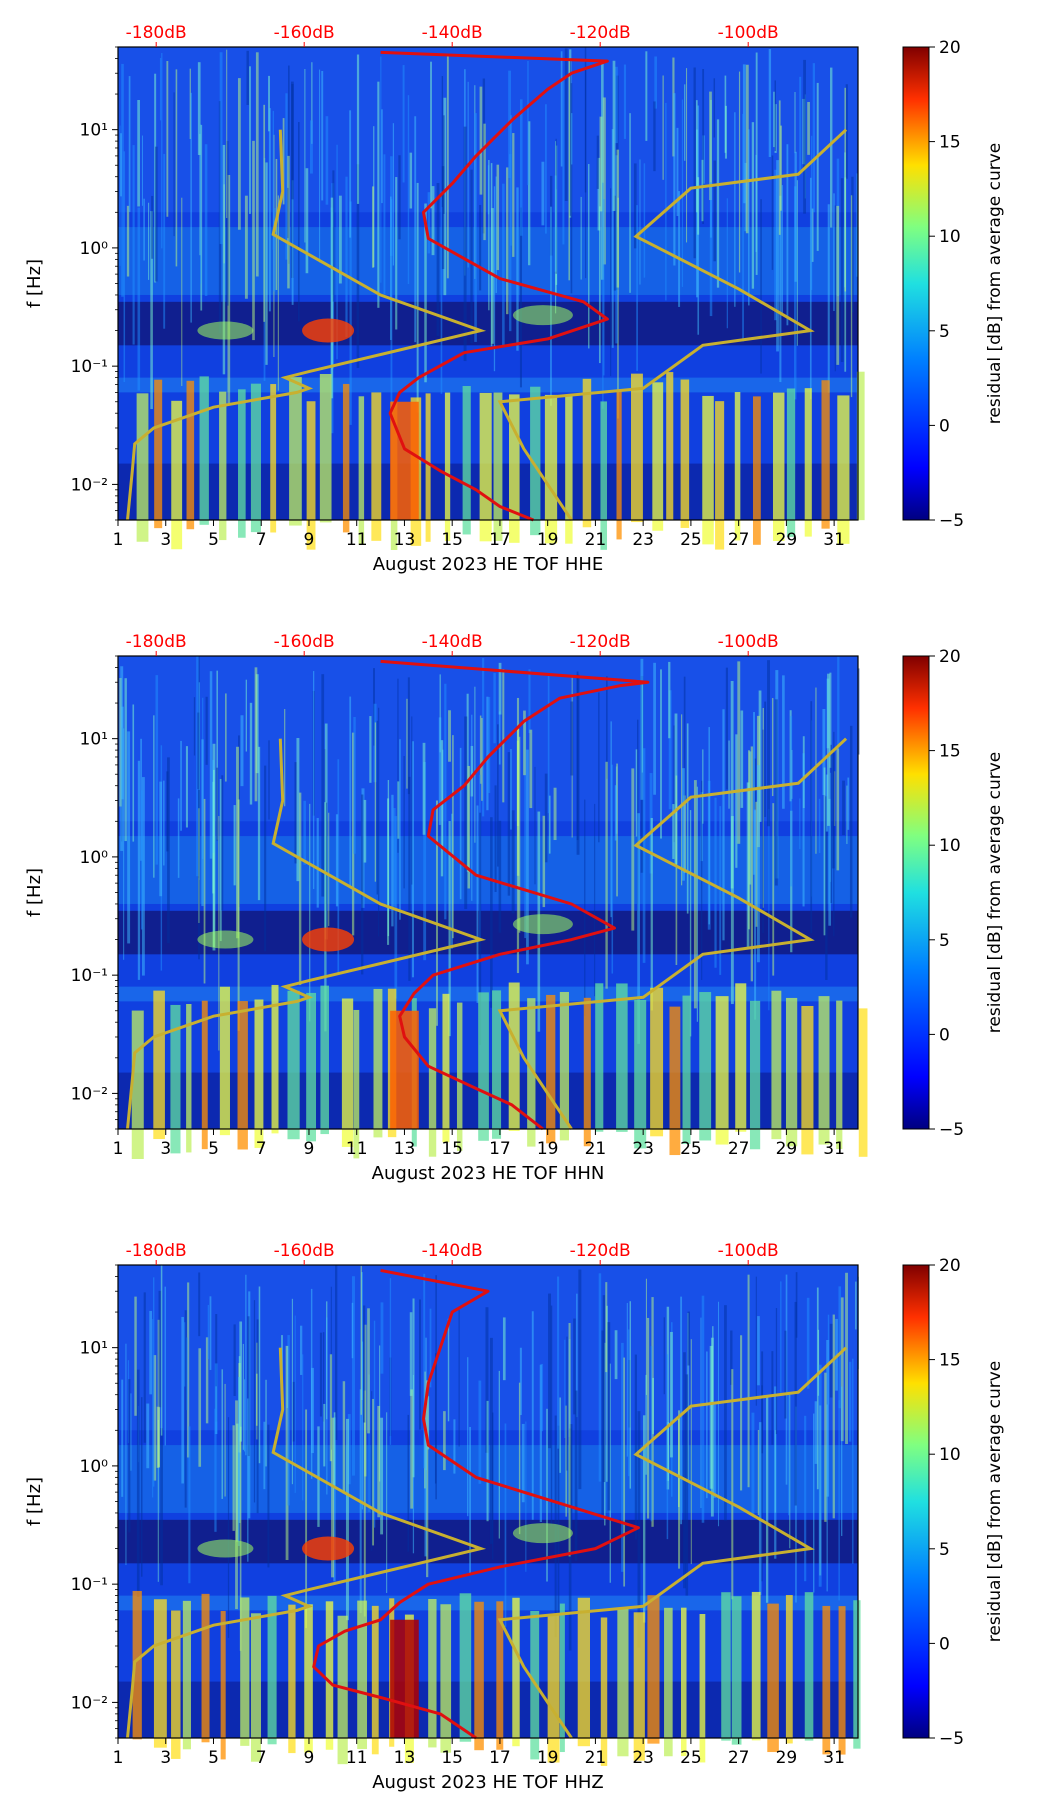 The image size is (1052, 1806). Describe the element at coordinates (950, 1455) in the screenshot. I see `colorbar-tick-label: 10` at that location.